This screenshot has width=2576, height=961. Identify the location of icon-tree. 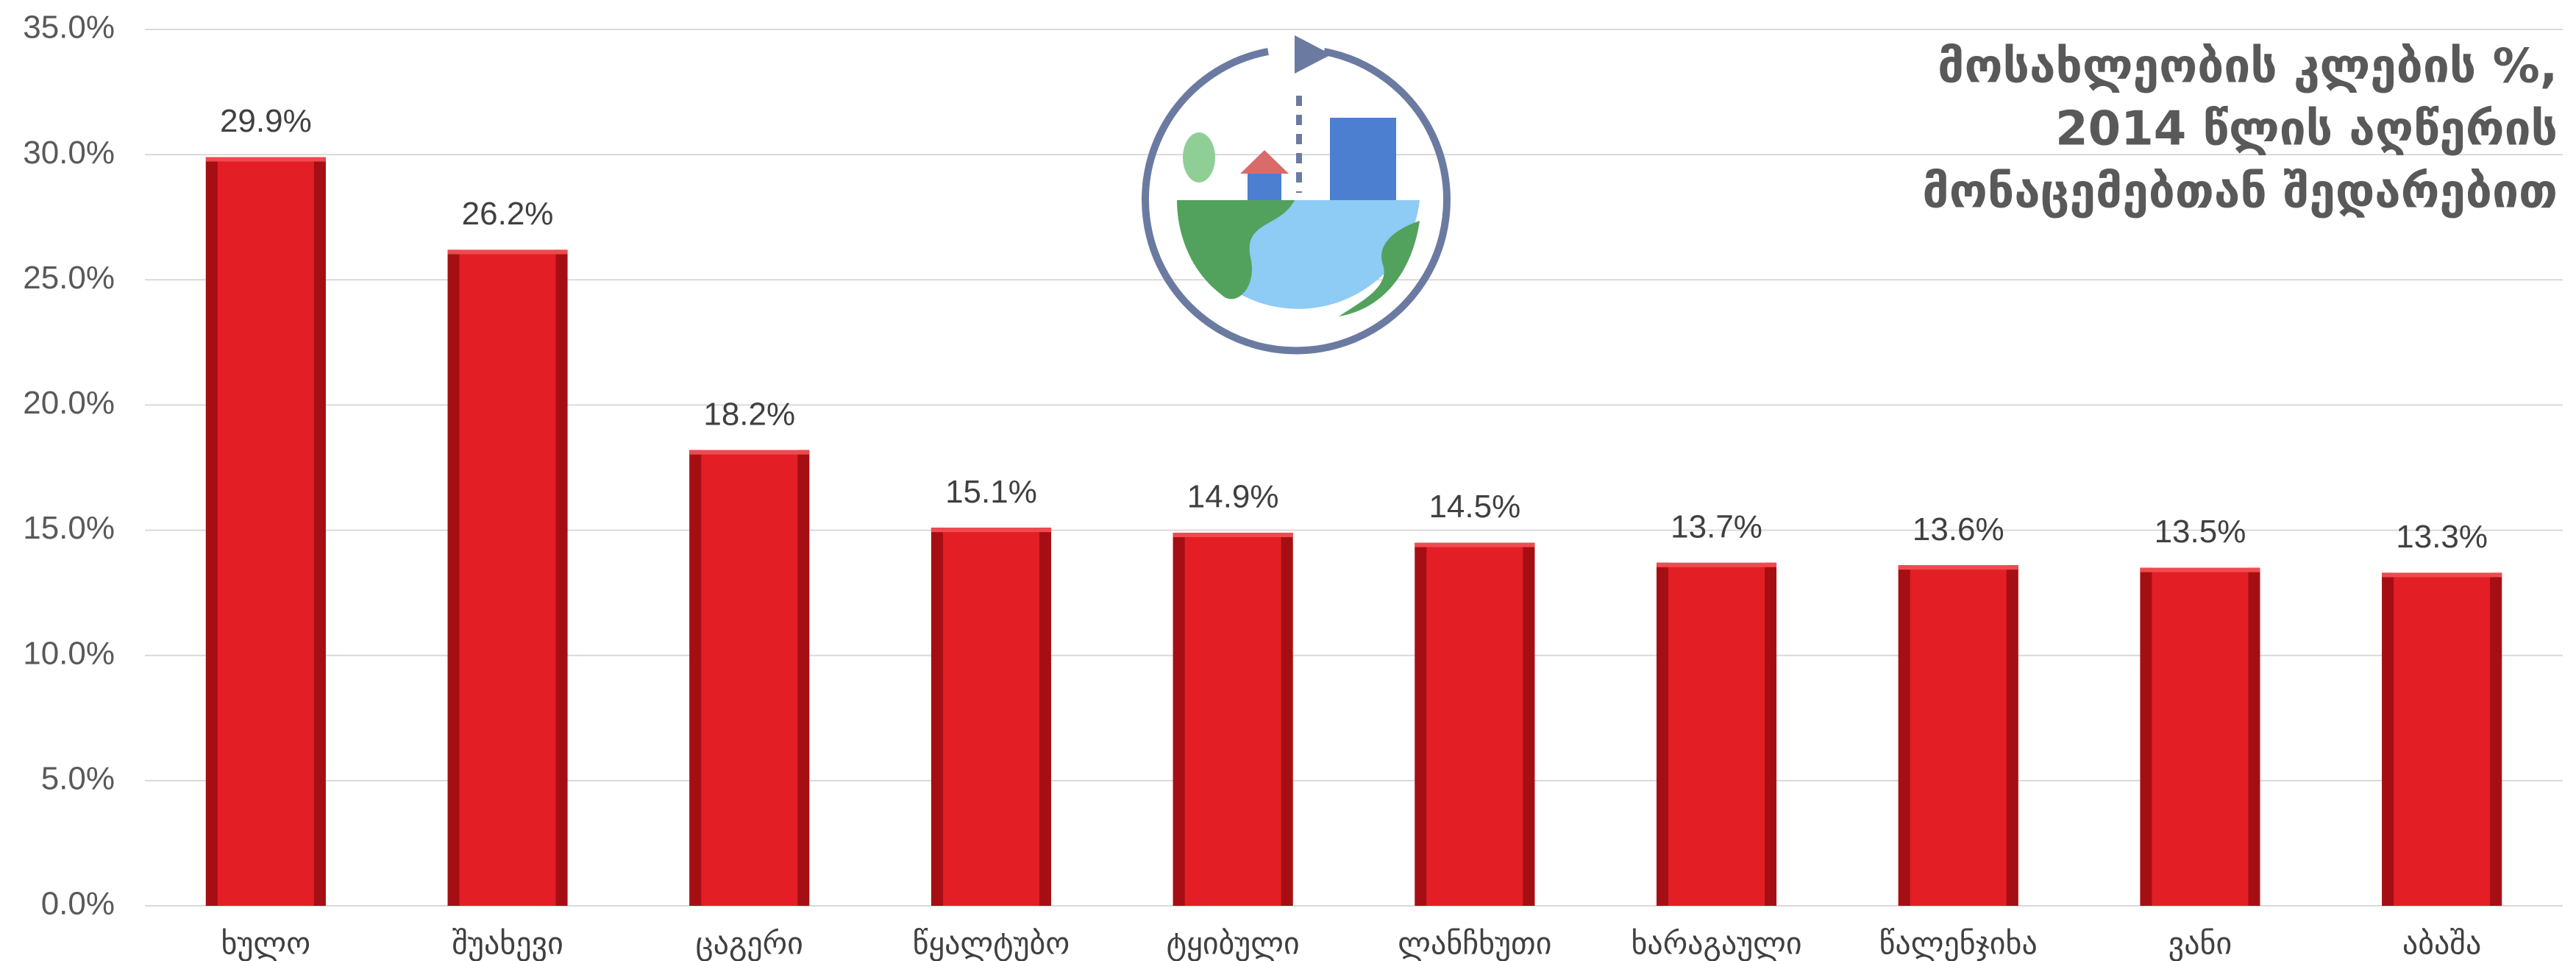
(1199, 157).